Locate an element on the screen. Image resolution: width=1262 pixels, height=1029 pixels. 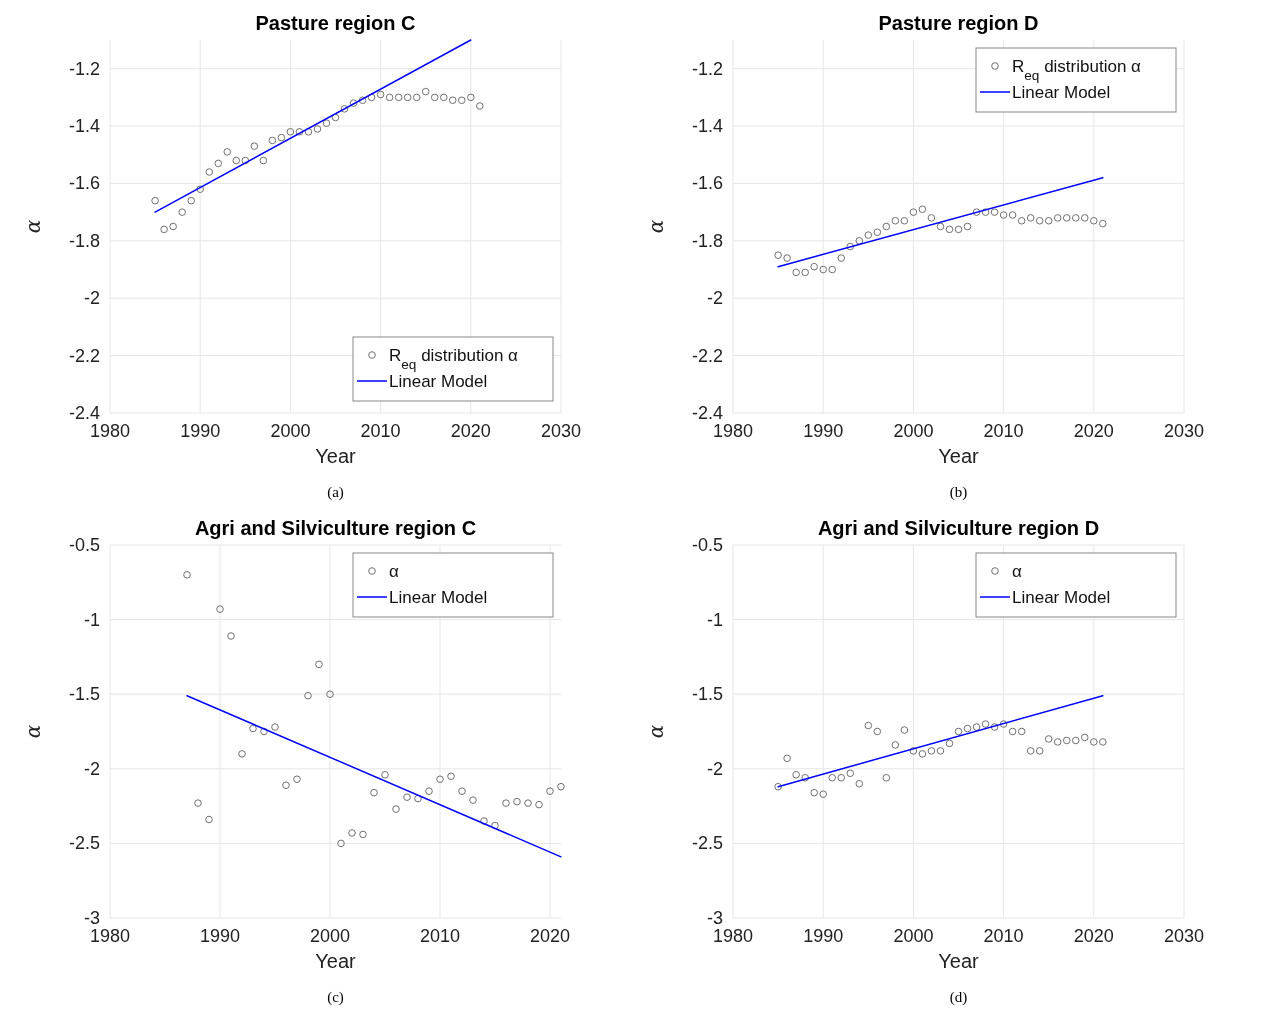
text: (c) is located at coordinates (335, 997).